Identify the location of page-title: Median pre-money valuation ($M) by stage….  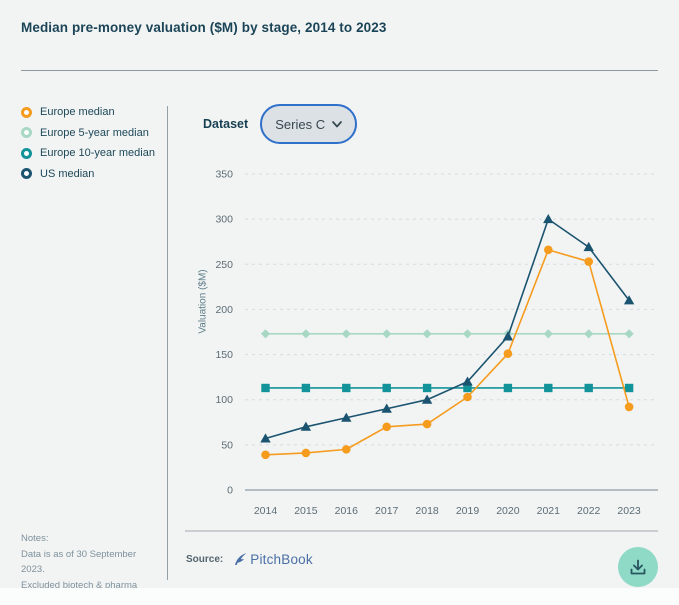
(204, 27).